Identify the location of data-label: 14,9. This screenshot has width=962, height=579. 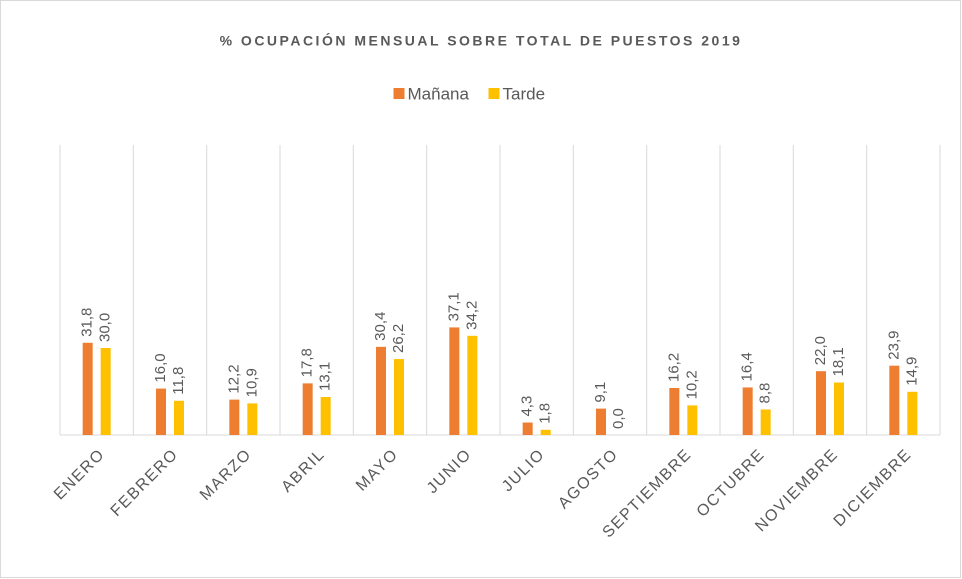
(911, 371).